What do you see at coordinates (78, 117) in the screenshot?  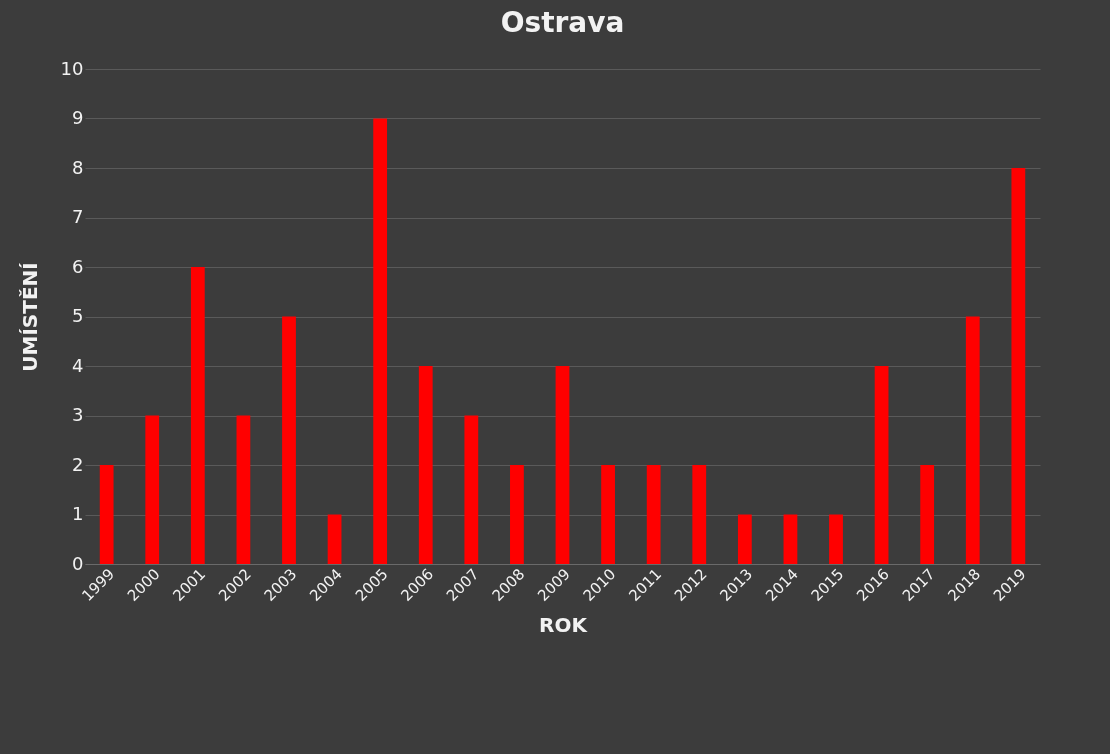 I see `y-tick-label: 9` at bounding box center [78, 117].